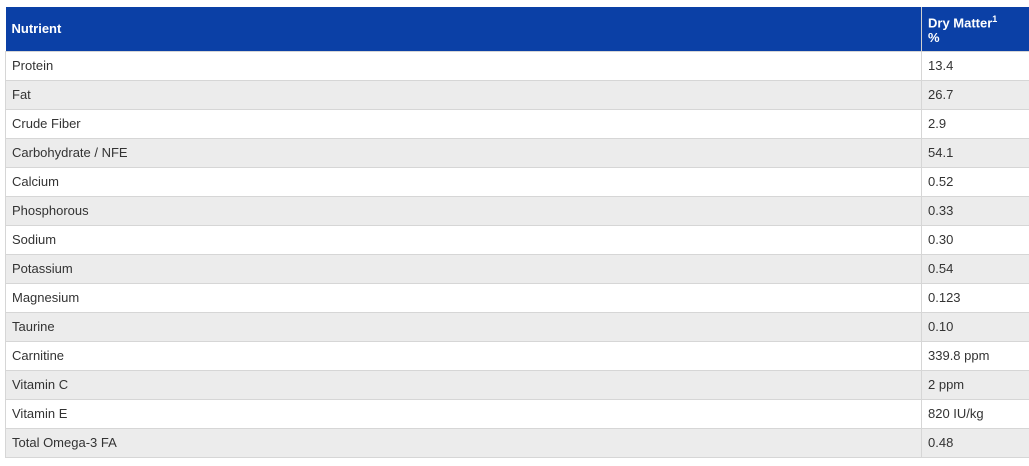  What do you see at coordinates (995, 19) in the screenshot?
I see `footnote-mark: 1` at bounding box center [995, 19].